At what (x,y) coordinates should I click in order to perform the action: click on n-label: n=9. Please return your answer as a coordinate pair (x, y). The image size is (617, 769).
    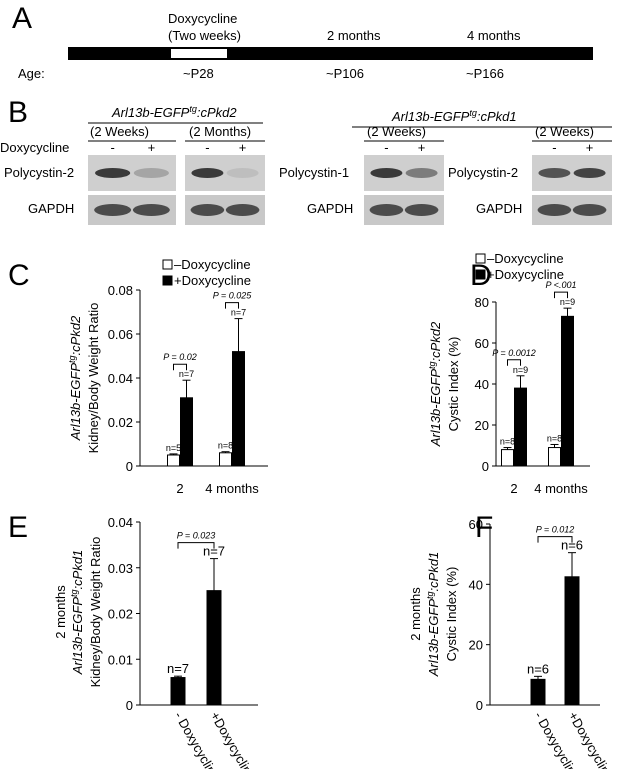
    Looking at the image, I should click on (520, 370).